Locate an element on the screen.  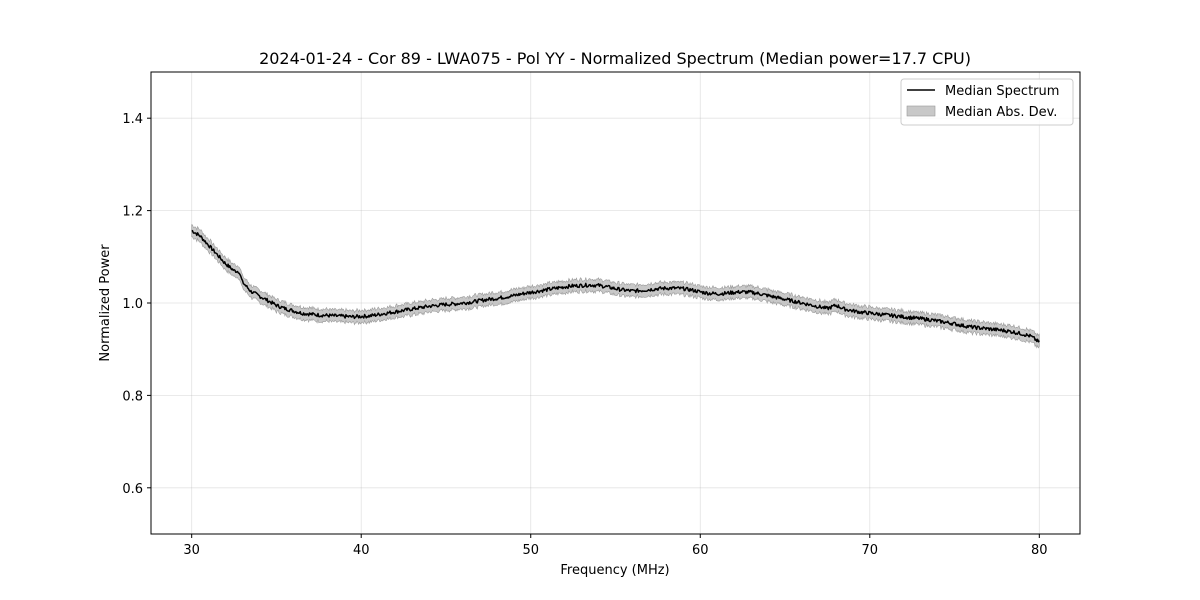
legend-median-abs-dev-swatch is located at coordinates (921, 111).